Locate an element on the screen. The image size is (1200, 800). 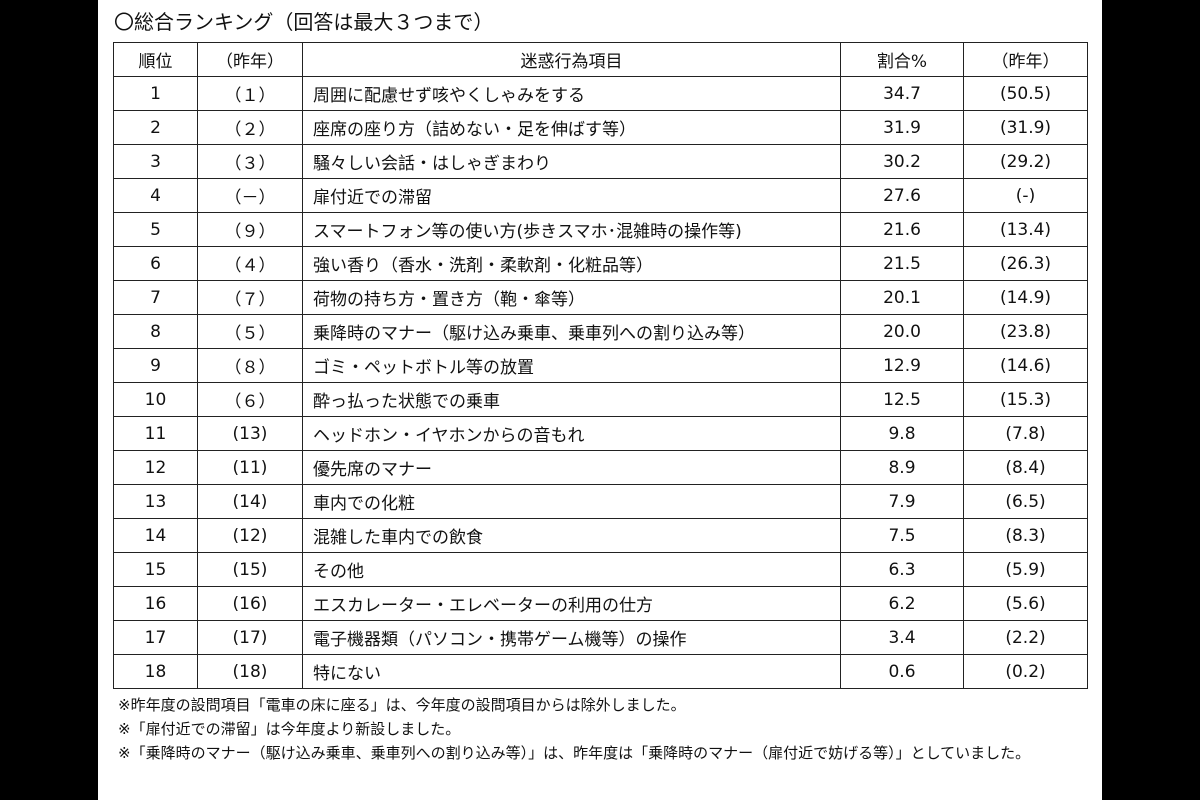
table-cell: 混雑した車内での飲食 is located at coordinates (571, 535).